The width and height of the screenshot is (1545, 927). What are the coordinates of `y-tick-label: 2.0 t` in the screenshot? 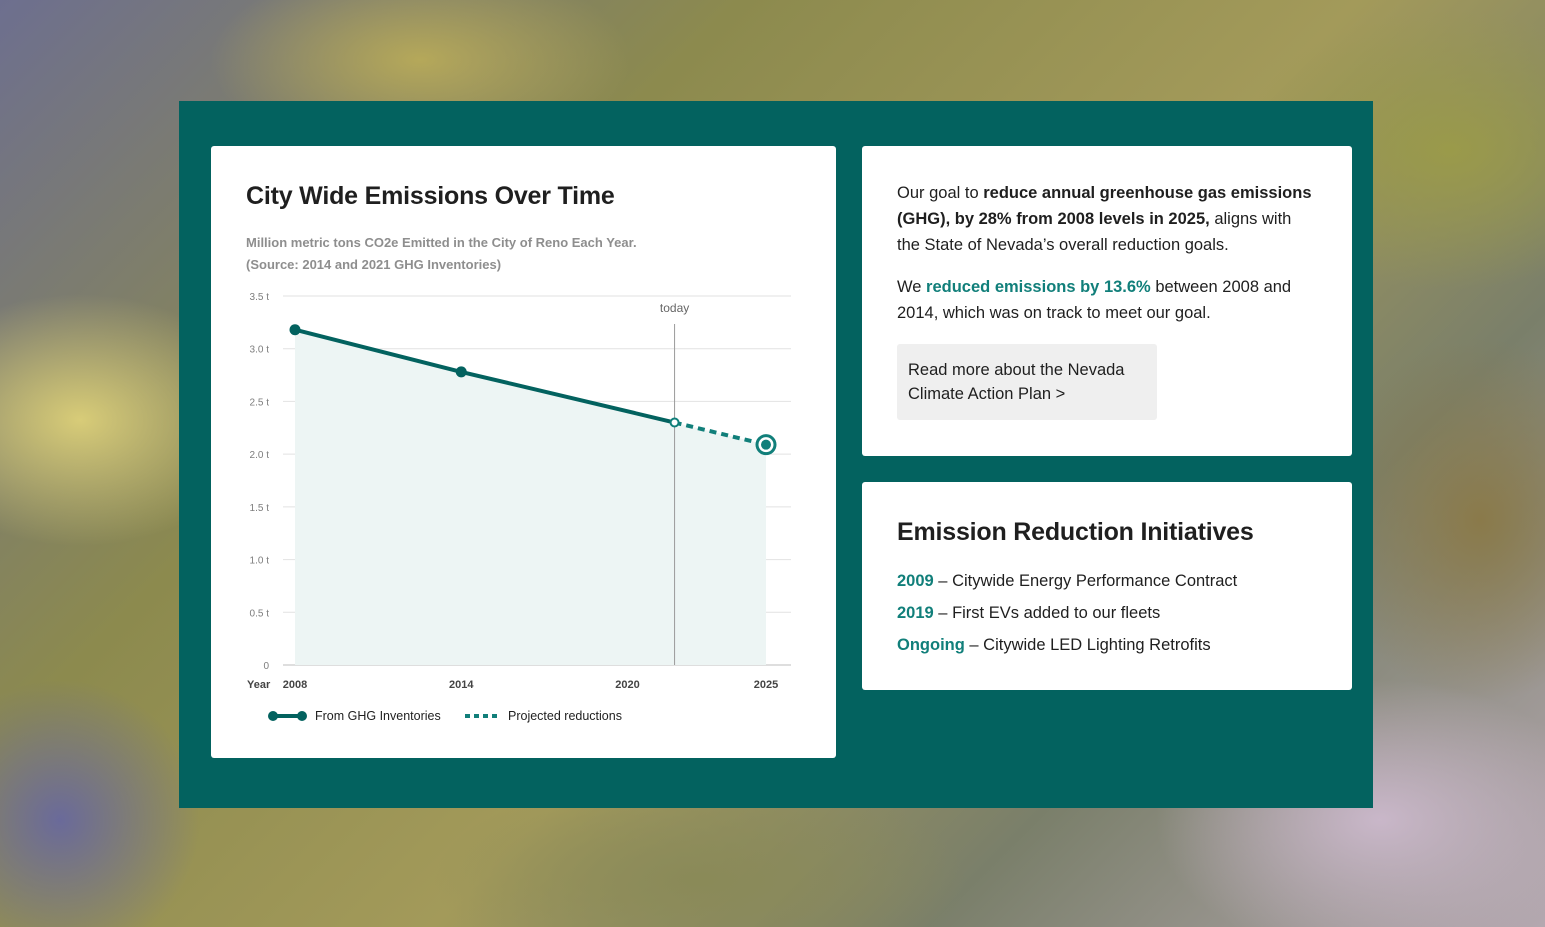 It's located at (260, 455).